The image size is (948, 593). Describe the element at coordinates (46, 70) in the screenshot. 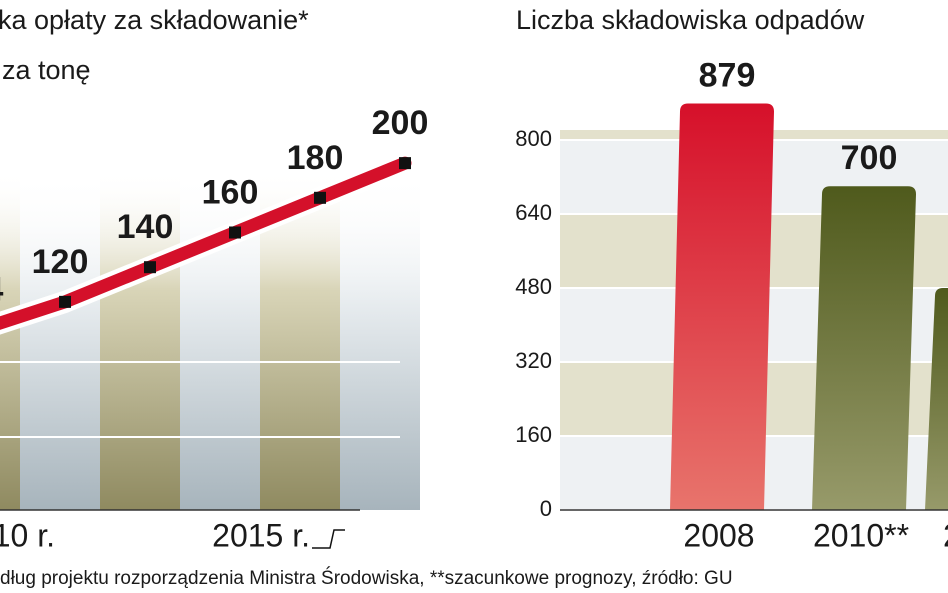

I see `chart-subtitle: za tonę` at that location.